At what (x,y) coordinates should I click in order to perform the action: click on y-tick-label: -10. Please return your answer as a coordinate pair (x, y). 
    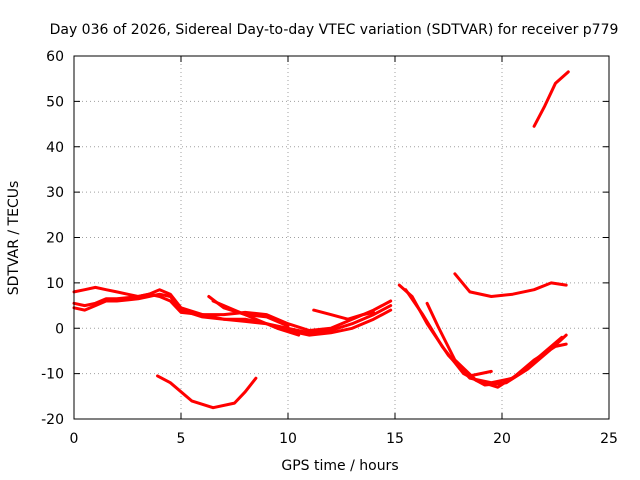
    Looking at the image, I should click on (52, 375).